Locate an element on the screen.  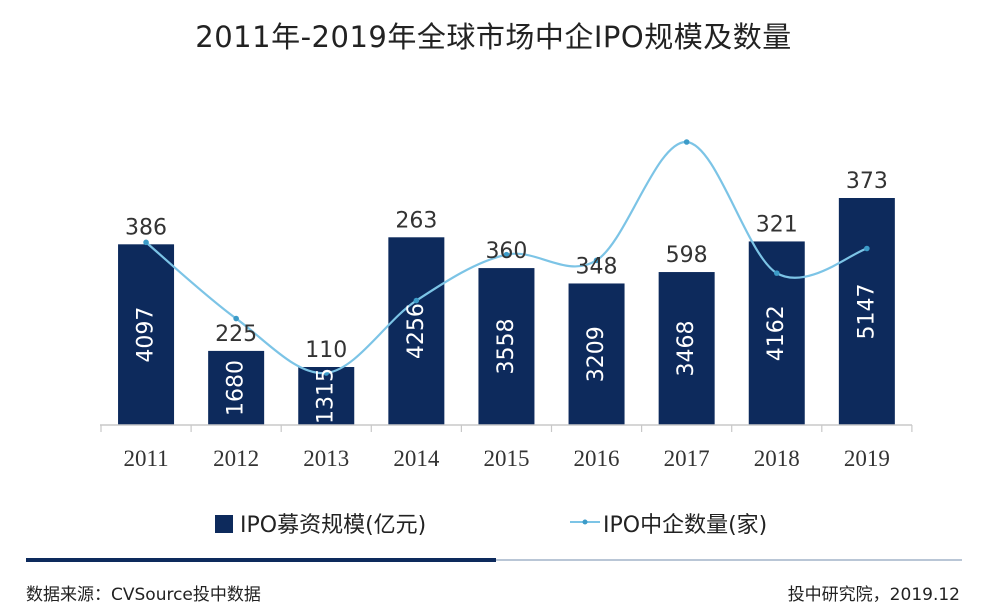
bar-2017 is located at coordinates (686, 348).